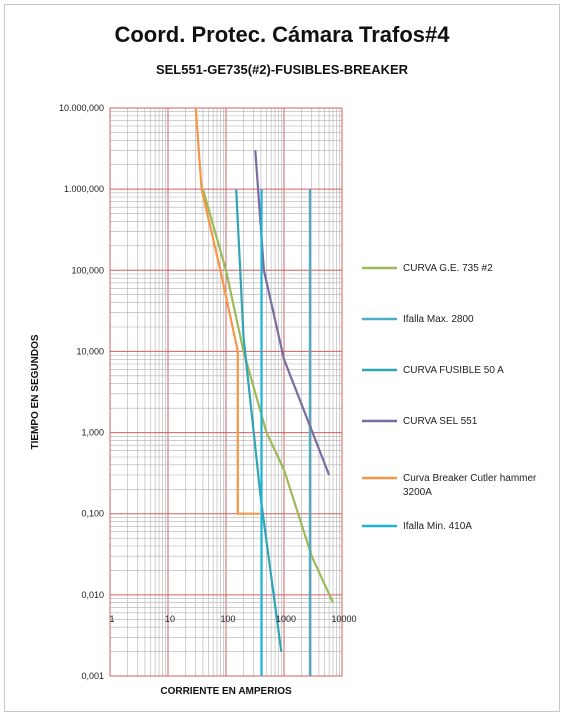 This screenshot has width=564, height=717. I want to click on x-tick-labels: 1 10 100 1000 10000, so click(232, 619).